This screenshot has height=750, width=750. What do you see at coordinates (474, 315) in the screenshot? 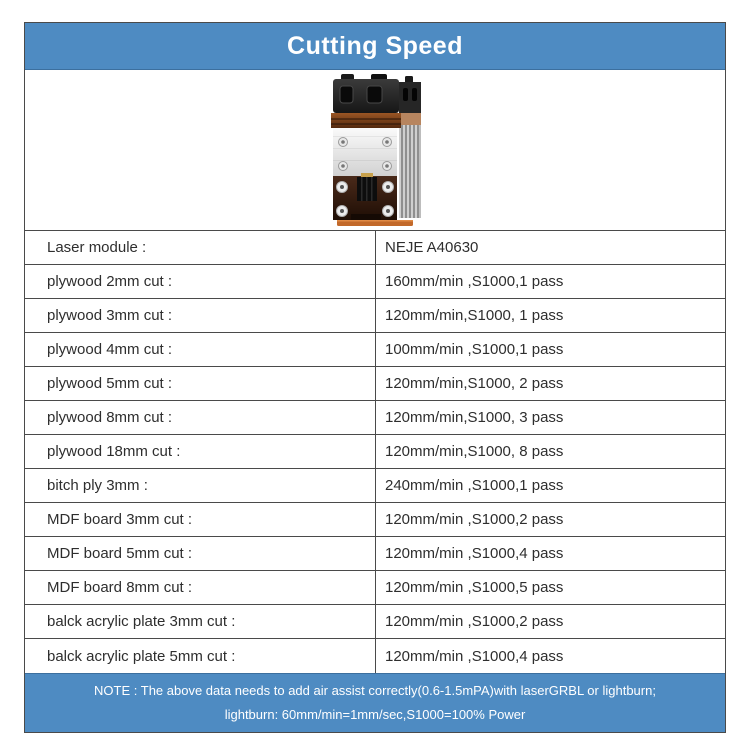
I see `spec-value-cell: 120mm/min,S1000, 1 pass` at bounding box center [474, 315].